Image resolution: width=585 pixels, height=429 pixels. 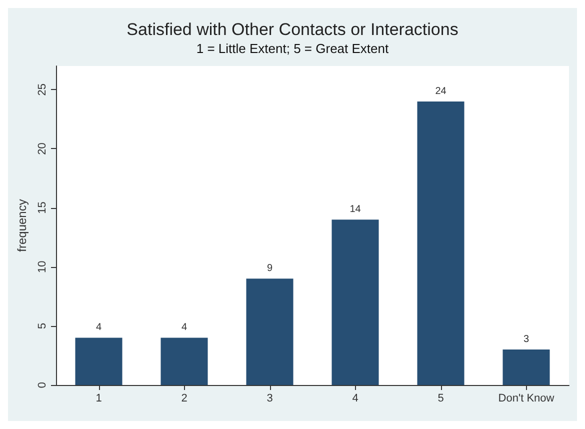 I want to click on x-tick-label: 2, so click(x=184, y=398).